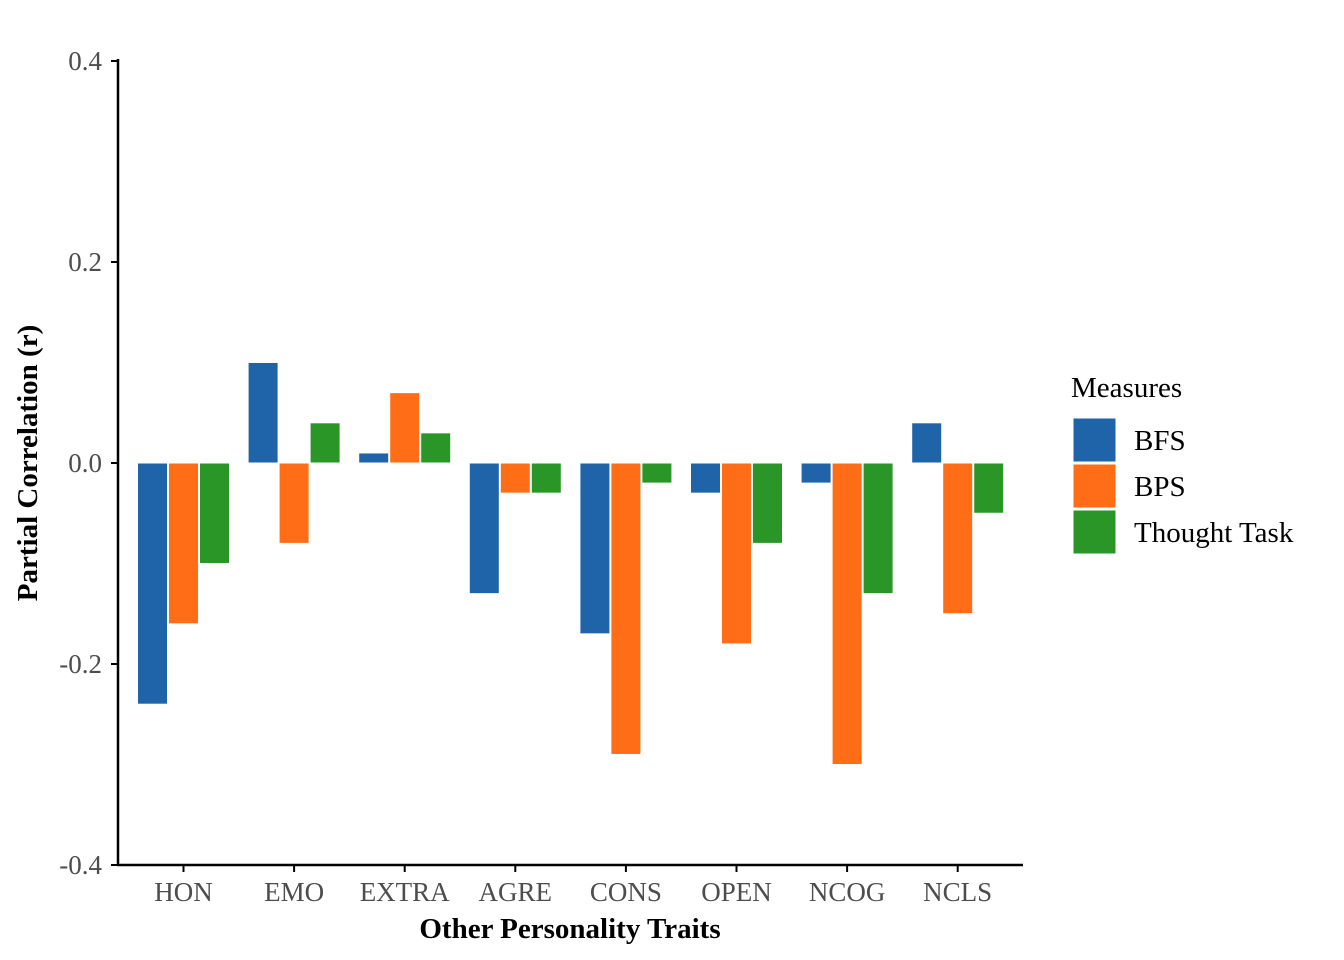 Image resolution: width=1344 pixels, height=960 pixels. Describe the element at coordinates (657, 473) in the screenshot. I see `bar-cons-thought-task` at that location.